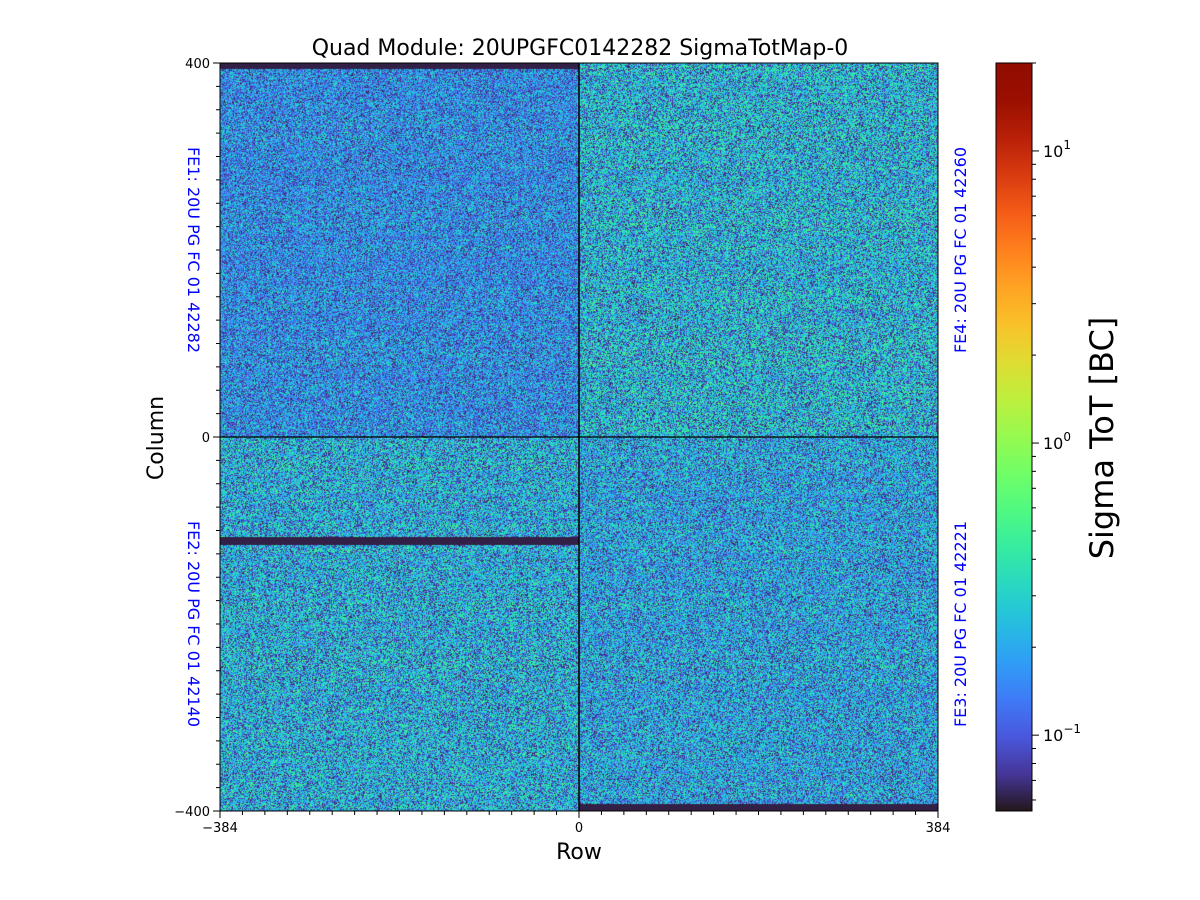 Image resolution: width=1200 pixels, height=900 pixels. I want to click on fe4-label: FE4: 20U PG FC 01 42260, so click(960, 250).